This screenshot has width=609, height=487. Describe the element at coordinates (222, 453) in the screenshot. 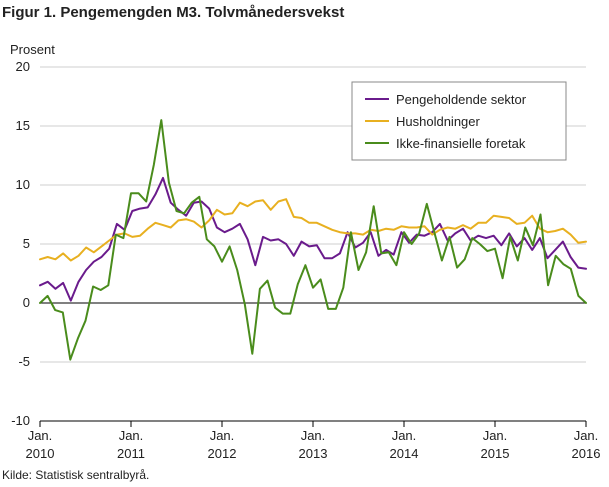

I see `x-tick-label-year: 2012` at that location.